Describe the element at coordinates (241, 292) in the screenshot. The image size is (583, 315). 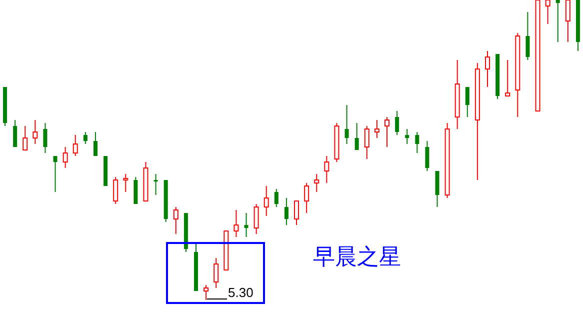
I see `annotation: 5.30` at that location.